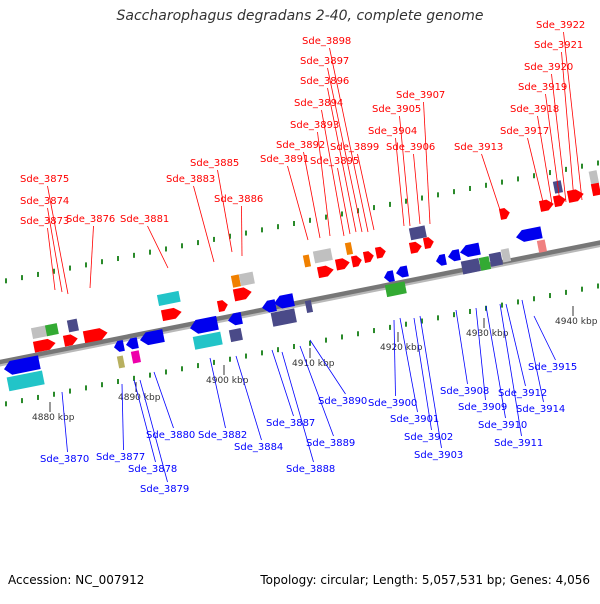 The height and width of the screenshot is (604, 600). I want to click on top-gene-label: Sde_3874, so click(44, 201).